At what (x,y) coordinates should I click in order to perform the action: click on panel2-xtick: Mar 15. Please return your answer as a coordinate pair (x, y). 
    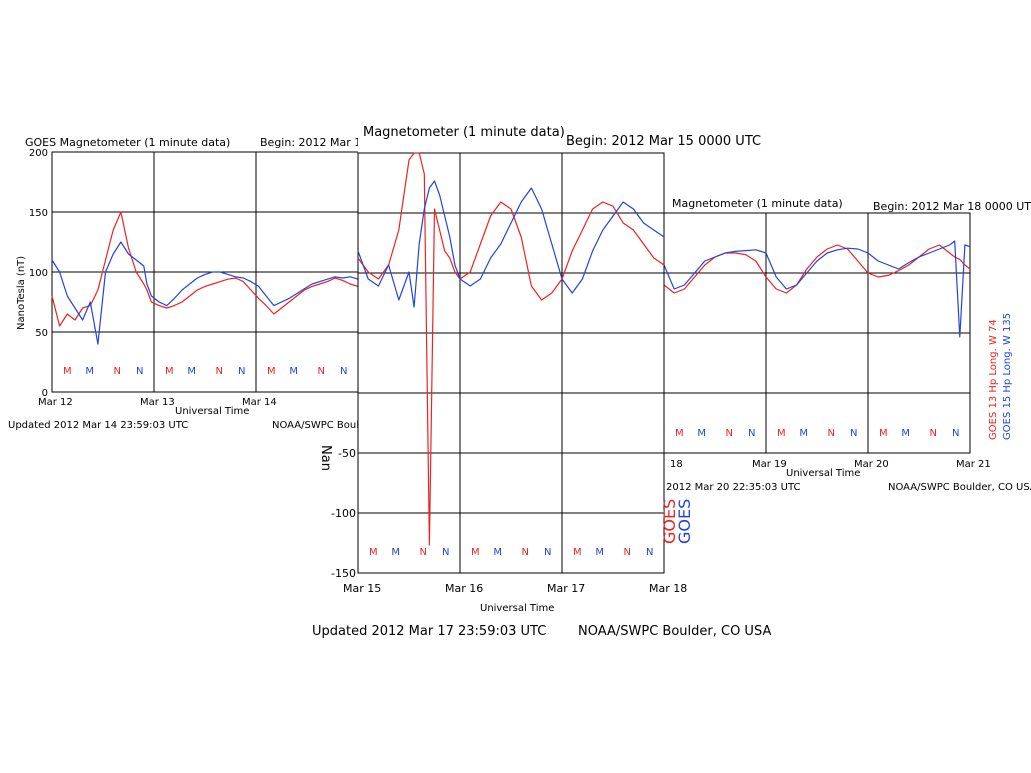
    Looking at the image, I should click on (362, 588).